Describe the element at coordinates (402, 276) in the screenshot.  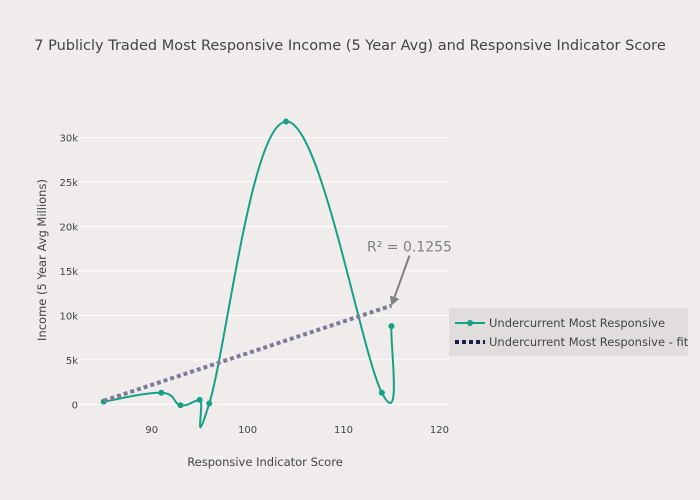
I see `annotation-arrow-line` at that location.